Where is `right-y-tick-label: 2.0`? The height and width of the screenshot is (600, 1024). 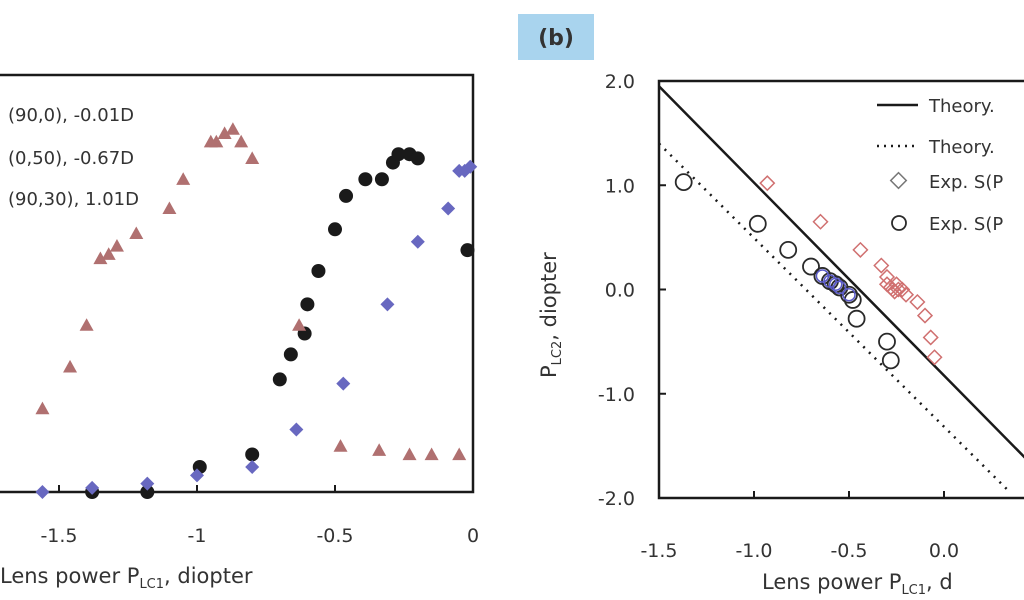 right-y-tick-label: 2.0 is located at coordinates (620, 82).